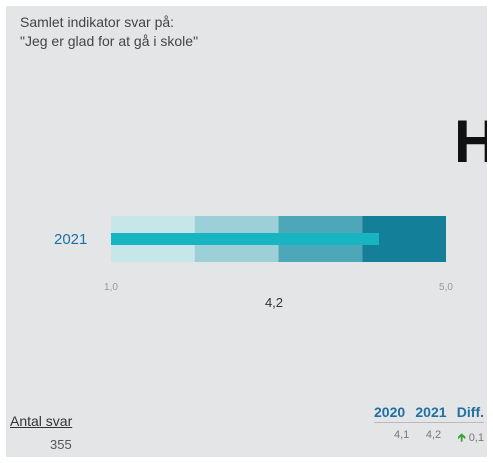 The height and width of the screenshot is (463, 493). What do you see at coordinates (402, 435) in the screenshot?
I see `value-2020: 4,1` at bounding box center [402, 435].